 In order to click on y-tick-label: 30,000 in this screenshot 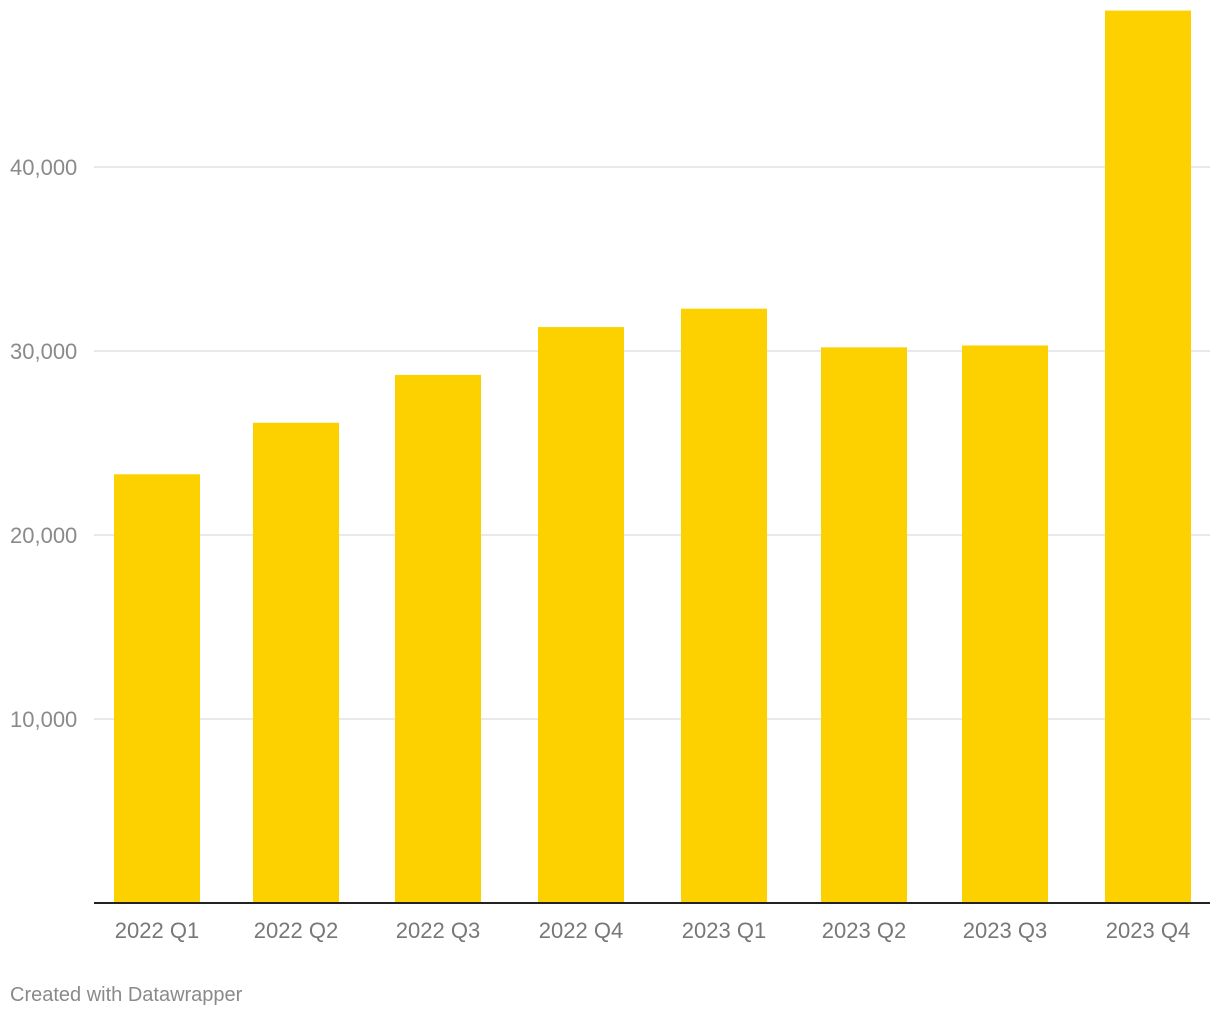, I will do `click(43, 351)`.